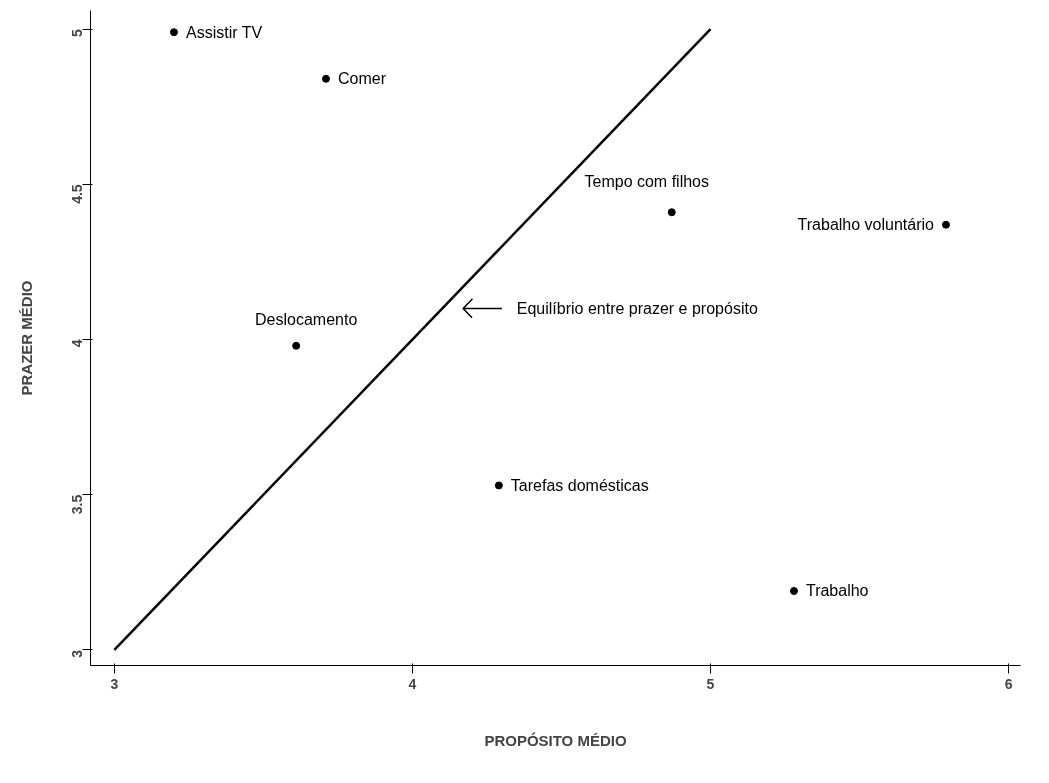 The width and height of the screenshot is (1049, 783). What do you see at coordinates (866, 225) in the screenshot?
I see `annotation: Trabalho voluntário` at bounding box center [866, 225].